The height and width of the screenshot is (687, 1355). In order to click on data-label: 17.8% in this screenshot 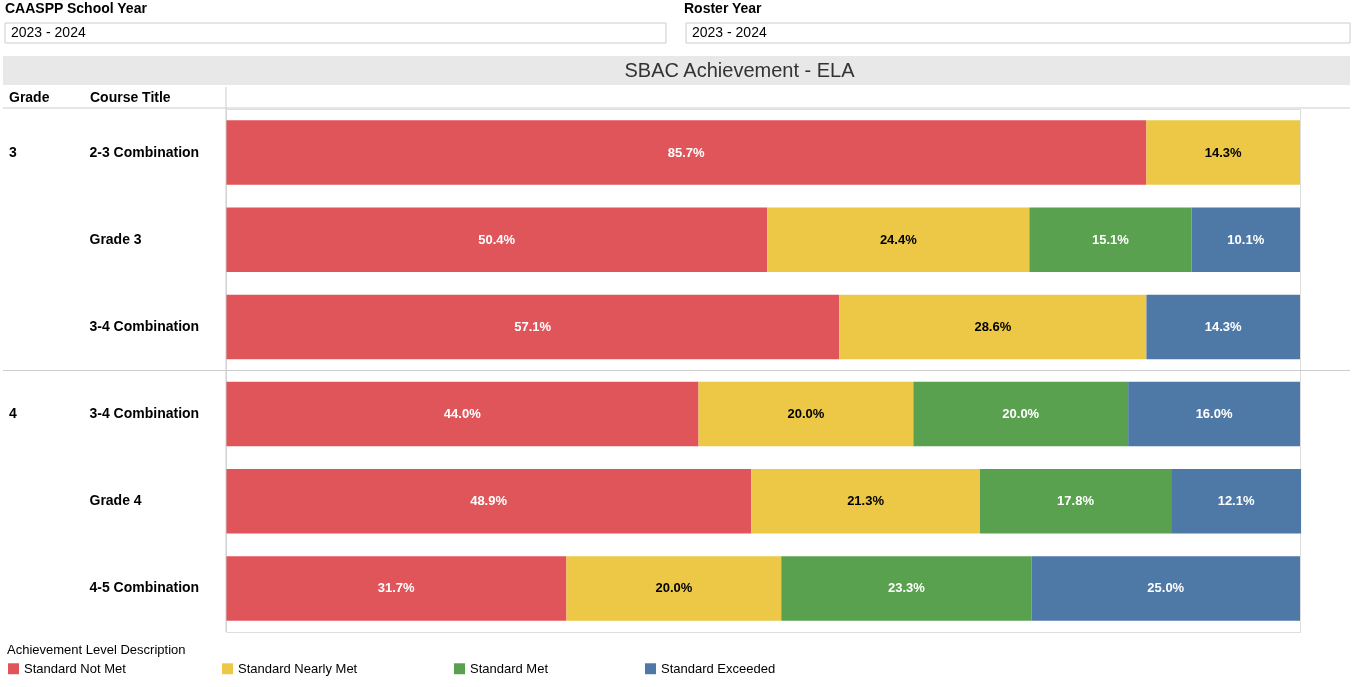, I will do `click(1076, 501)`.